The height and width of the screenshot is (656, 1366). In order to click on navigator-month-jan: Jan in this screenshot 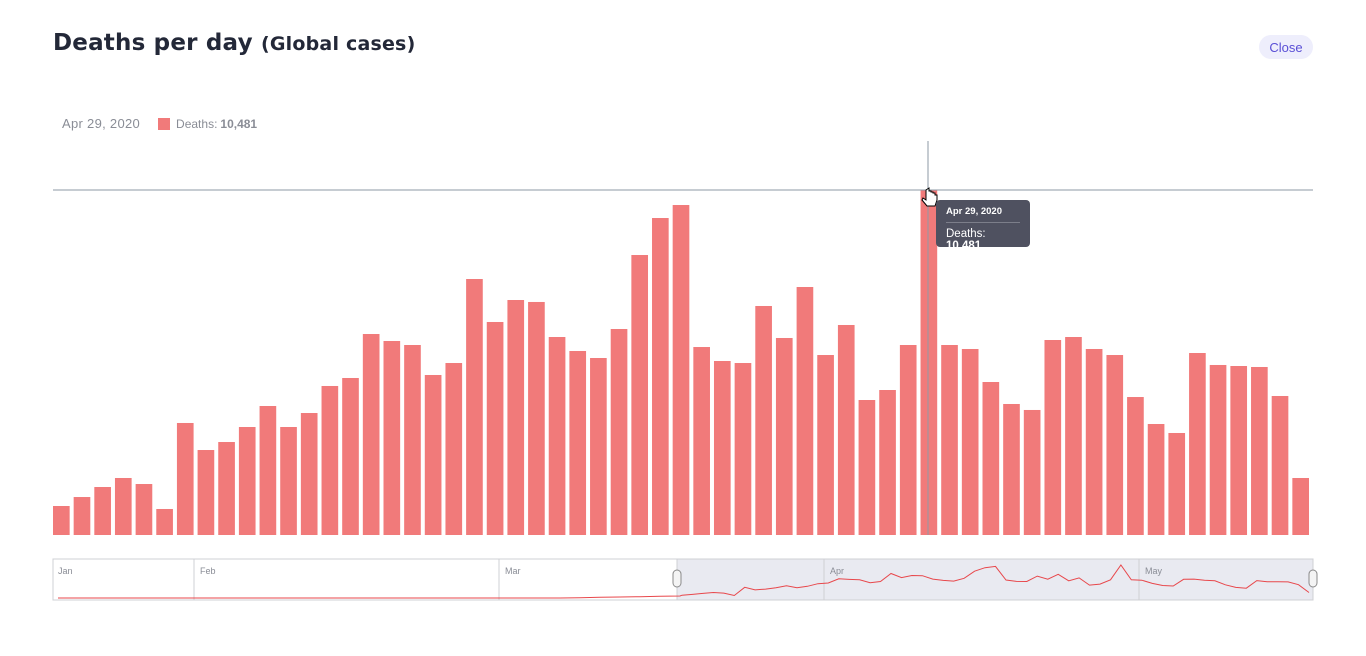, I will do `click(65, 571)`.